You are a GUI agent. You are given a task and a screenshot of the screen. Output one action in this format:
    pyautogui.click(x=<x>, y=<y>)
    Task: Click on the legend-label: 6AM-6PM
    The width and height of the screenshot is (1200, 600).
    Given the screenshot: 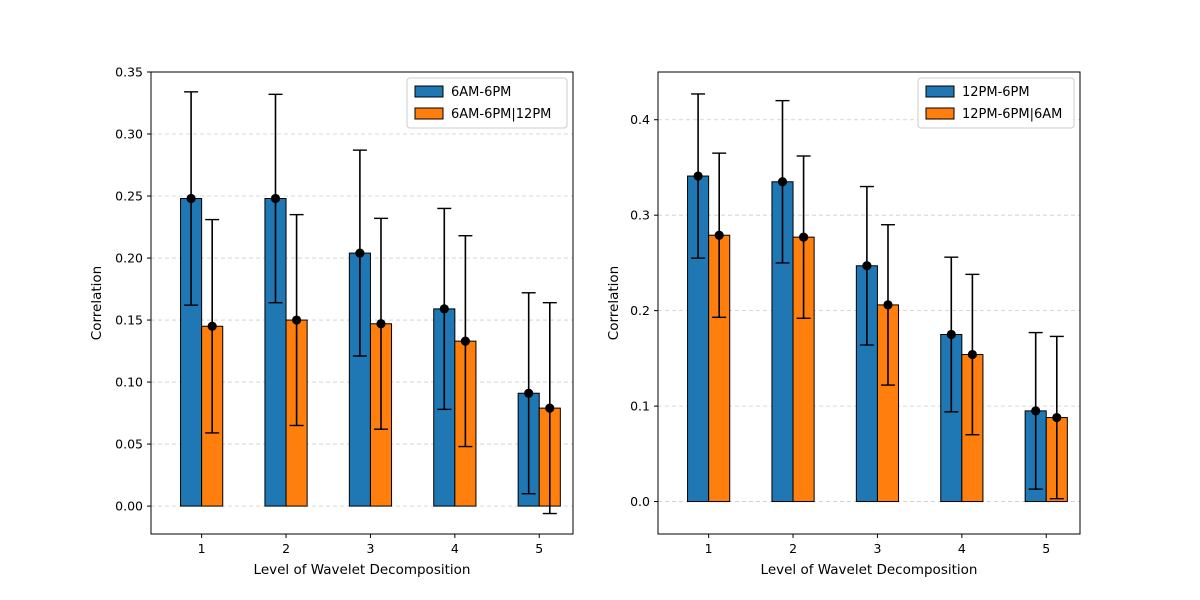 What is the action you would take?
    pyautogui.click(x=481, y=92)
    